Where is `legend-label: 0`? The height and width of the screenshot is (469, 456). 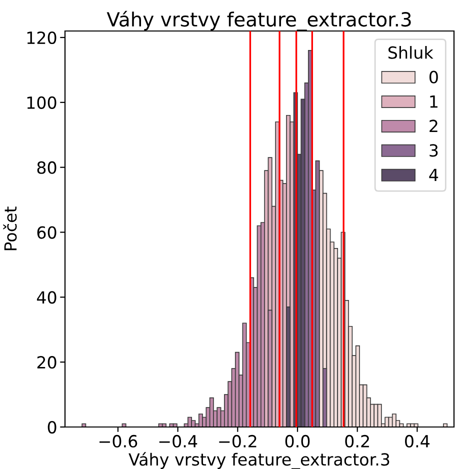
legend-label: 0 is located at coordinates (433, 77).